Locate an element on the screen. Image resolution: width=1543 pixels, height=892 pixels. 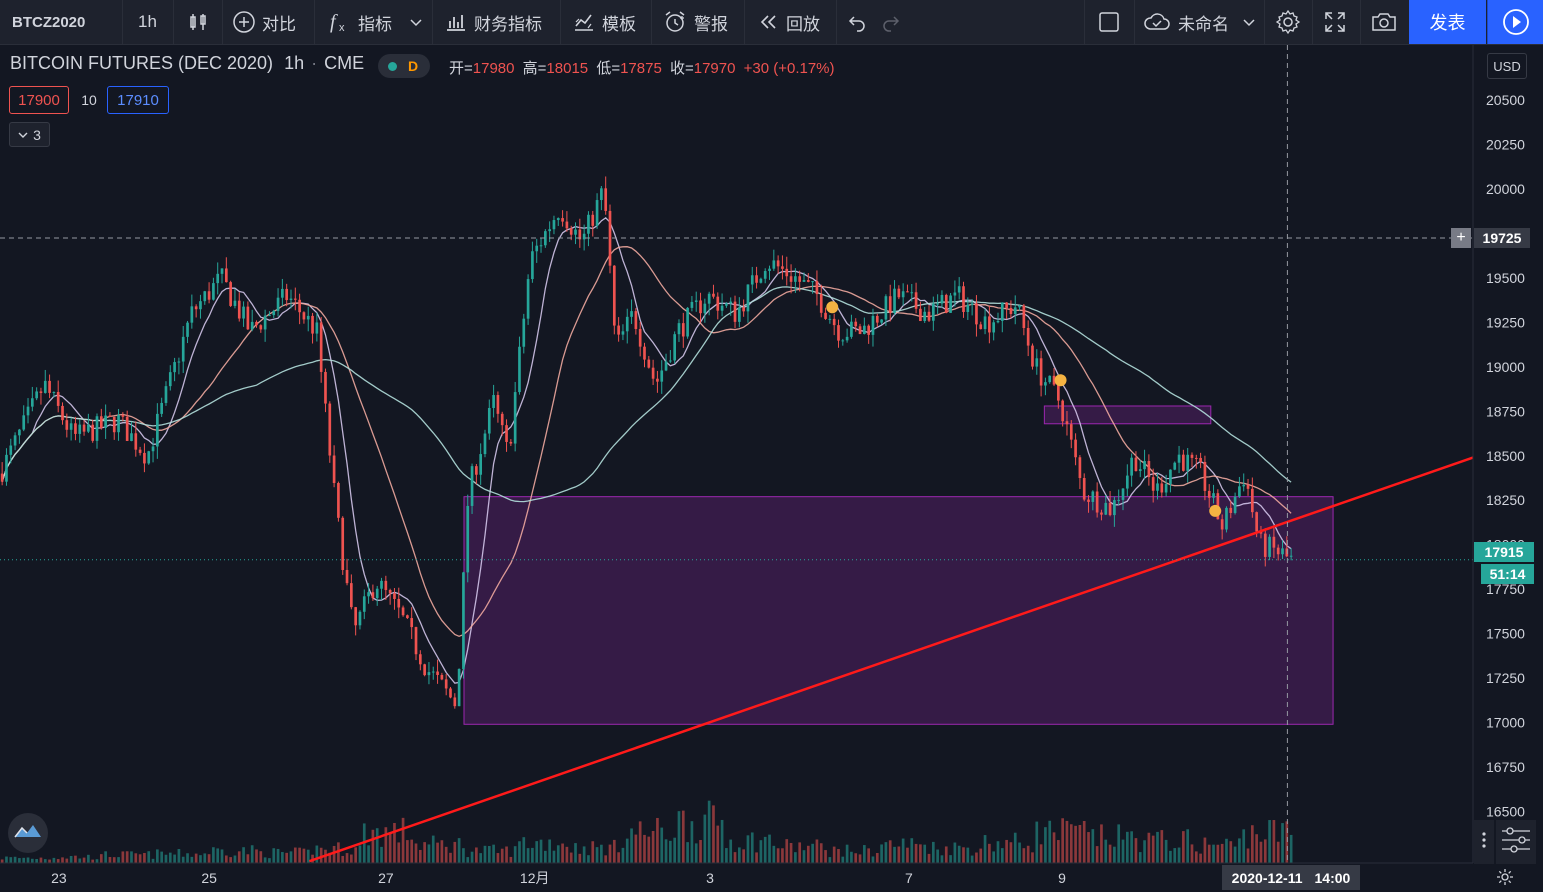
layout-toggle-button is located at coordinates (1112, 22).